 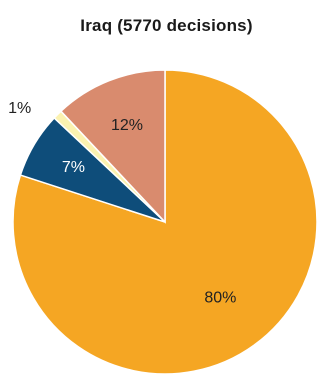 I want to click on slice-label-1: 7%, so click(x=73, y=167).